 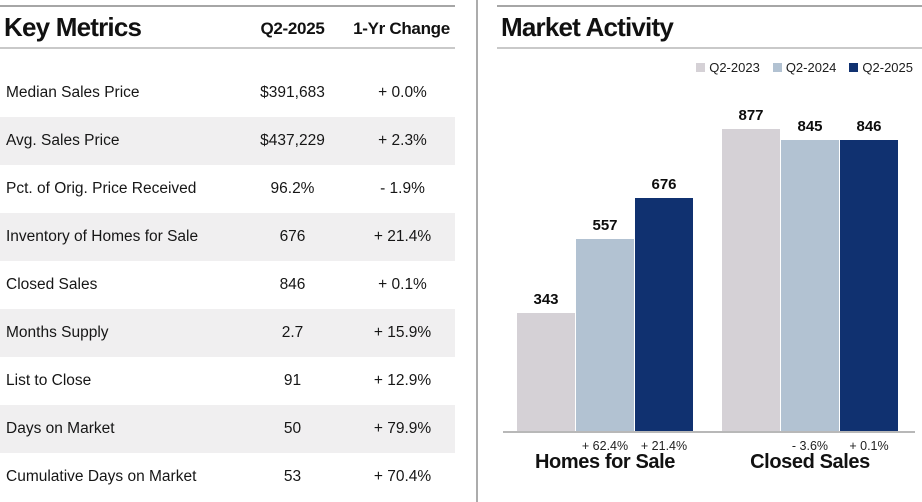 I want to click on metric-label: Cumulative Days on Market, so click(x=101, y=476).